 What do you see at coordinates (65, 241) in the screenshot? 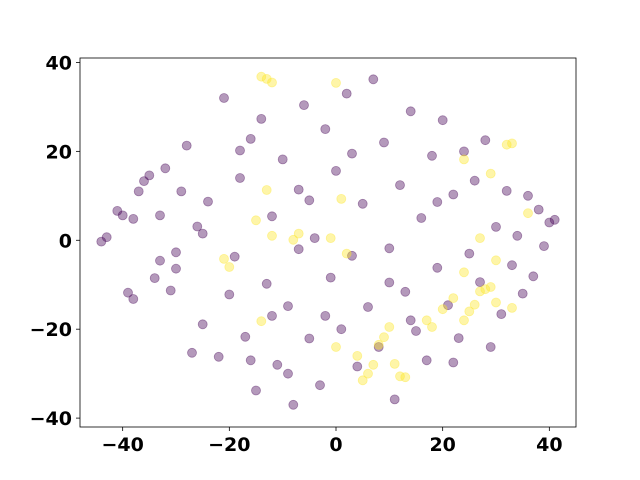
I see `y-tick-label: 0` at bounding box center [65, 241].